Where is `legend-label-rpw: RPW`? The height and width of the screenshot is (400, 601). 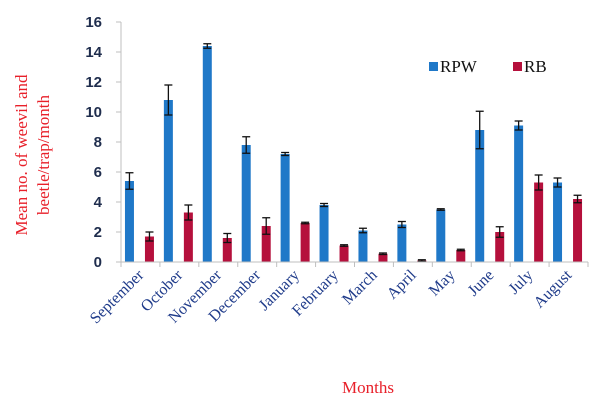
legend-label-rpw: RPW is located at coordinates (459, 66).